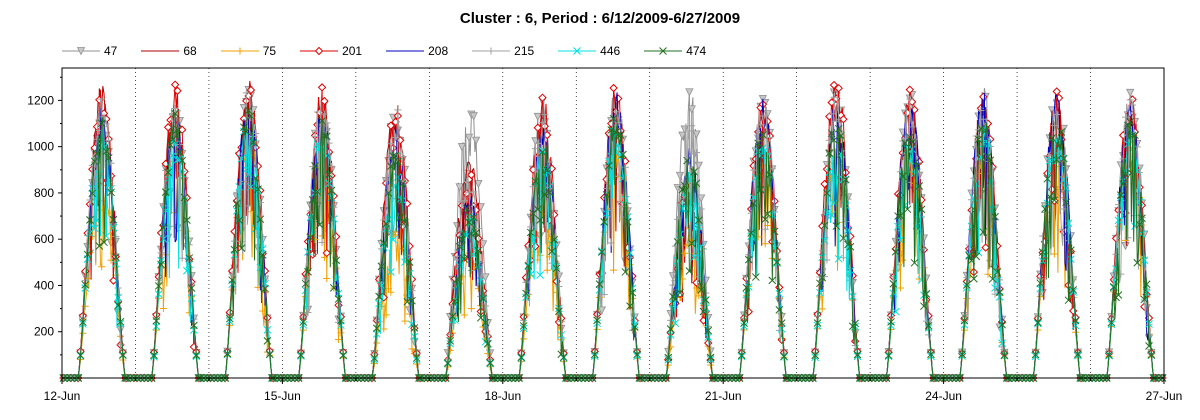 The width and height of the screenshot is (1200, 420). What do you see at coordinates (81, 51) in the screenshot?
I see `legend-marker` at bounding box center [81, 51].